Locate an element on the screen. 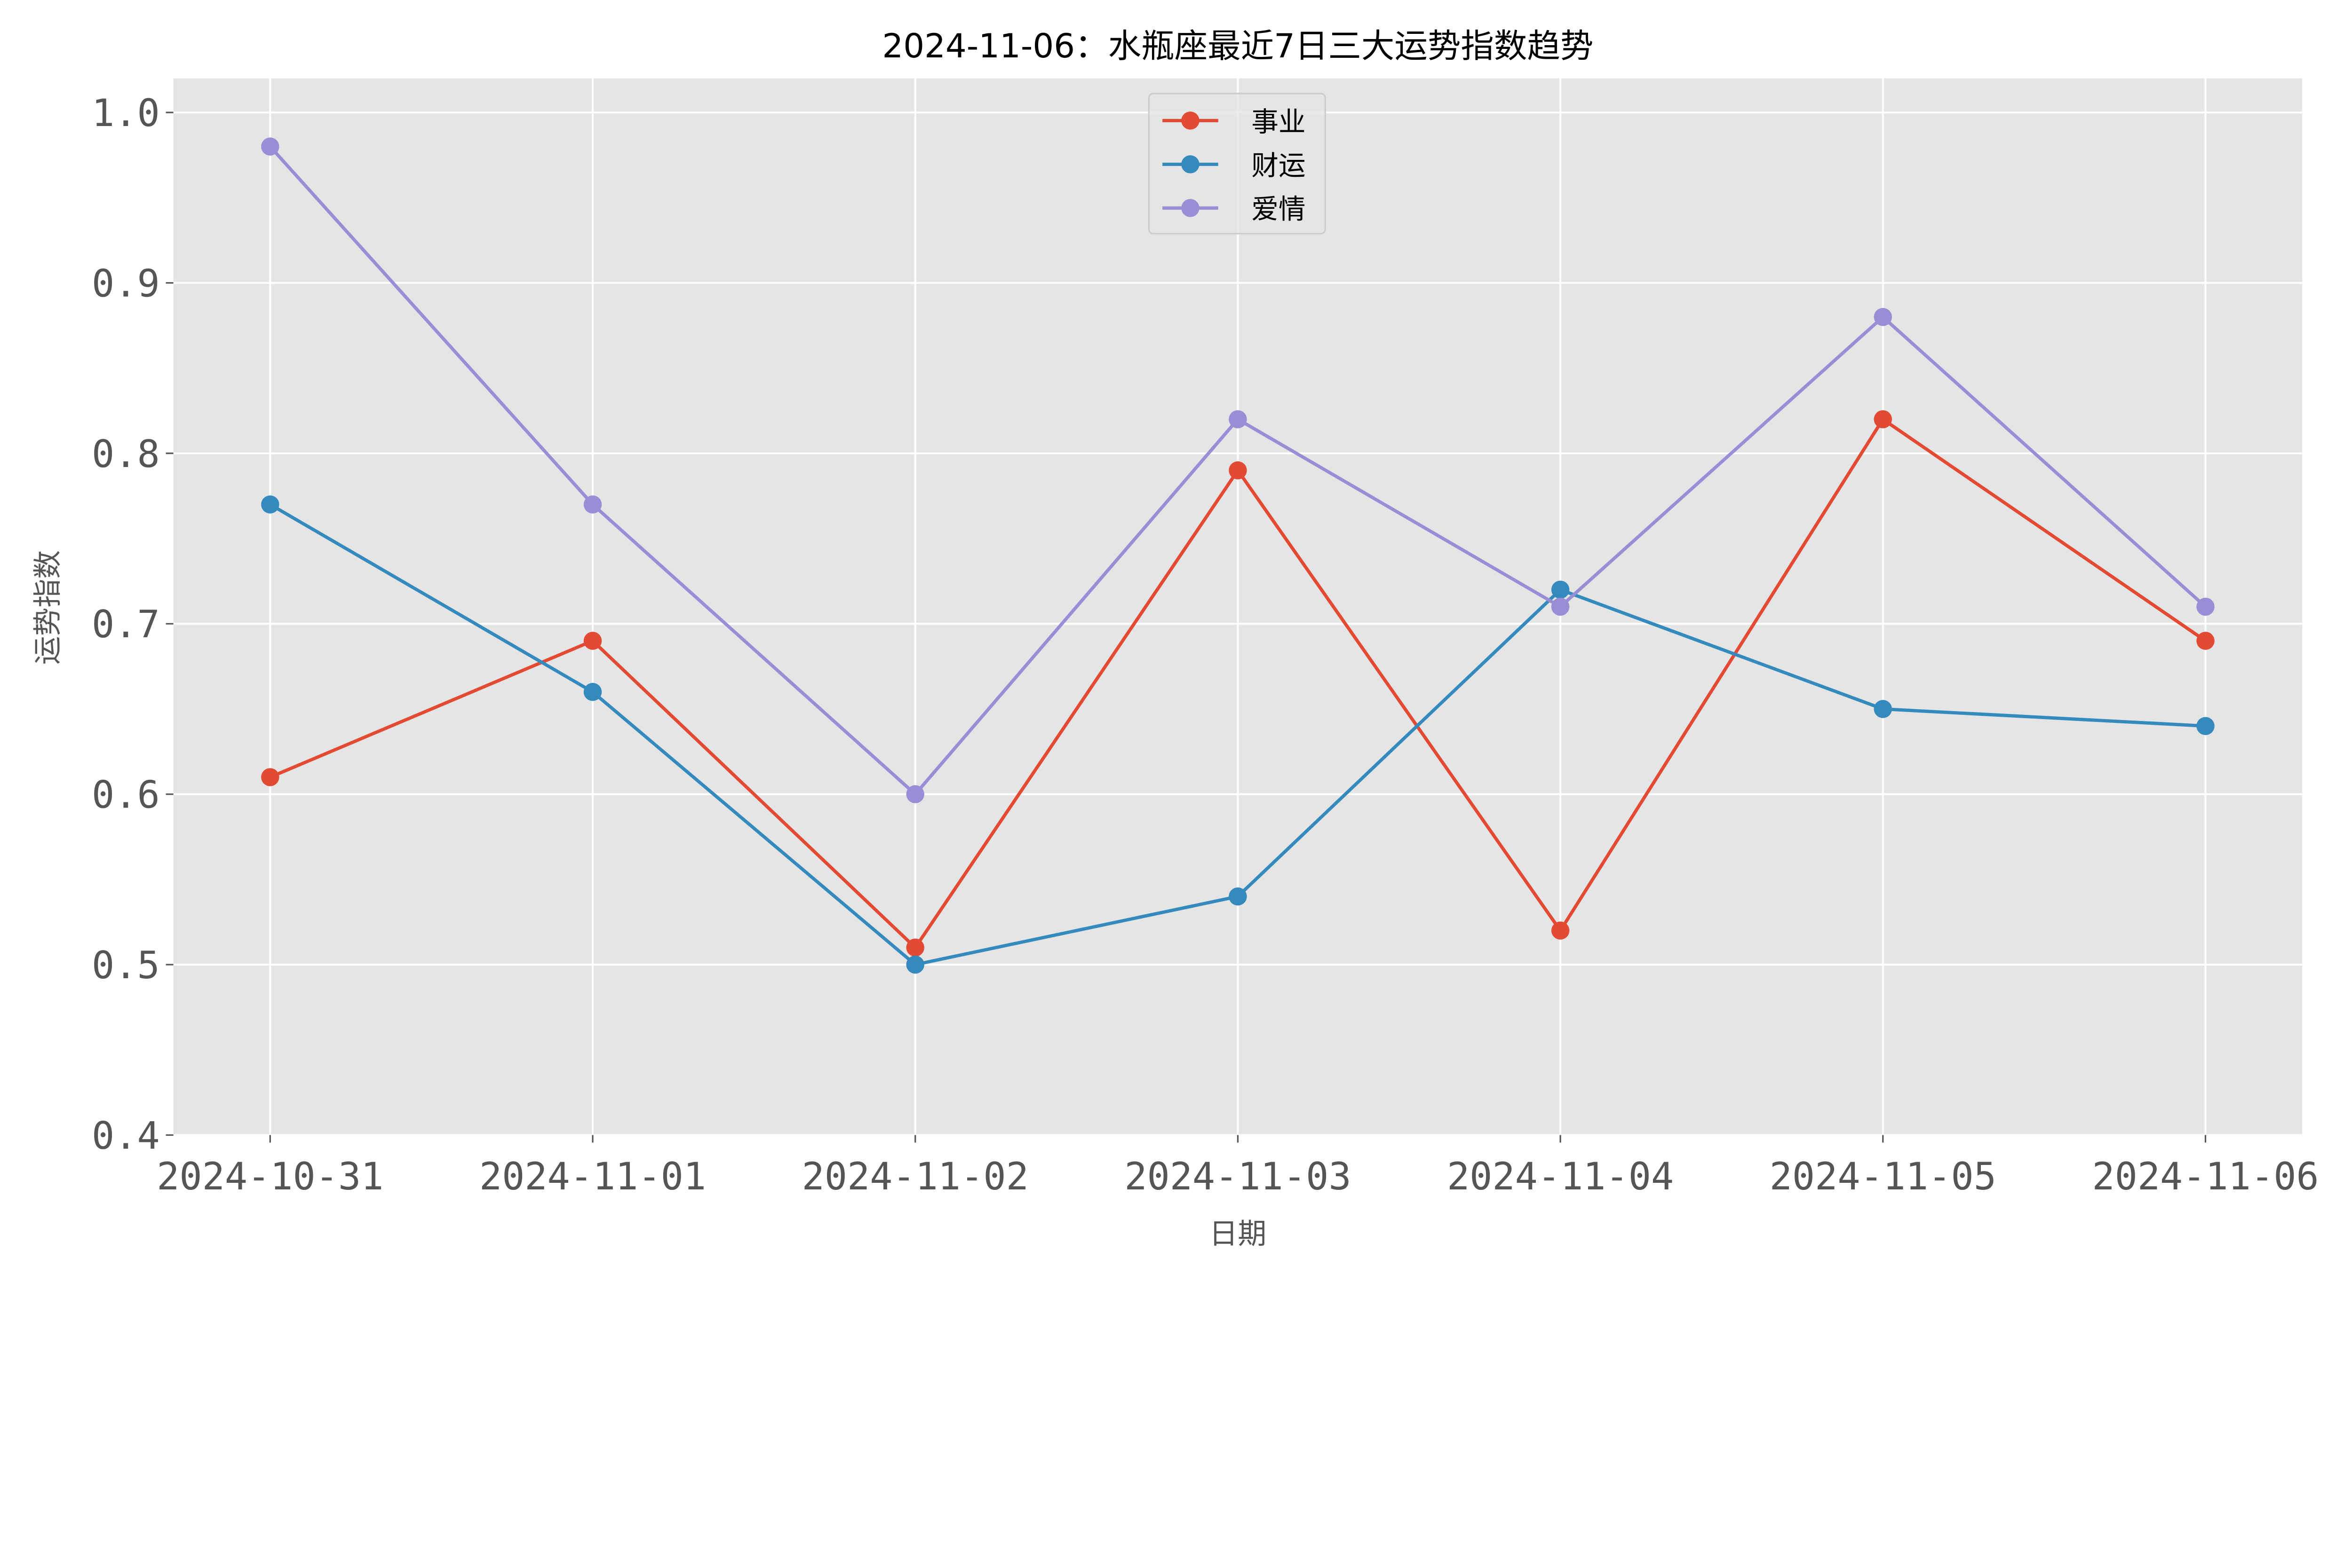 This screenshot has width=2352, height=1568. y-tick-label: 0.8 is located at coordinates (126, 454).